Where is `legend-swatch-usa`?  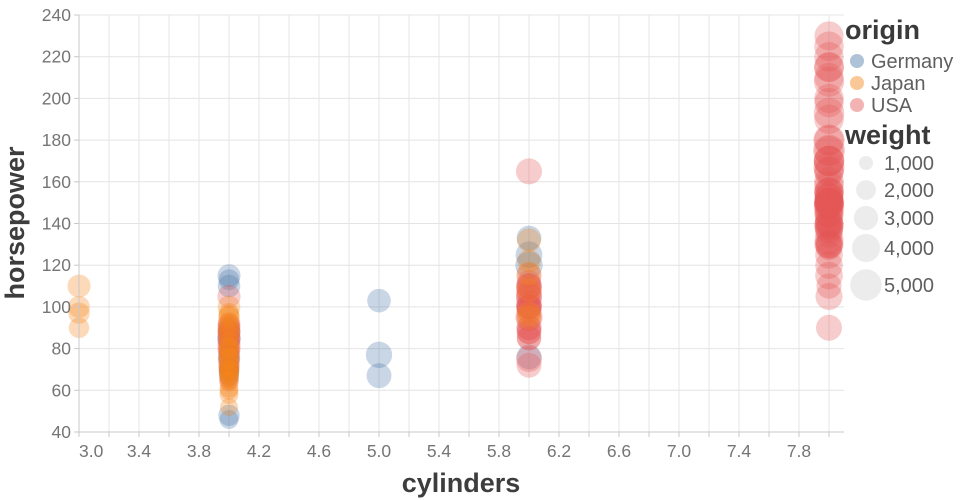 legend-swatch-usa is located at coordinates (857, 105).